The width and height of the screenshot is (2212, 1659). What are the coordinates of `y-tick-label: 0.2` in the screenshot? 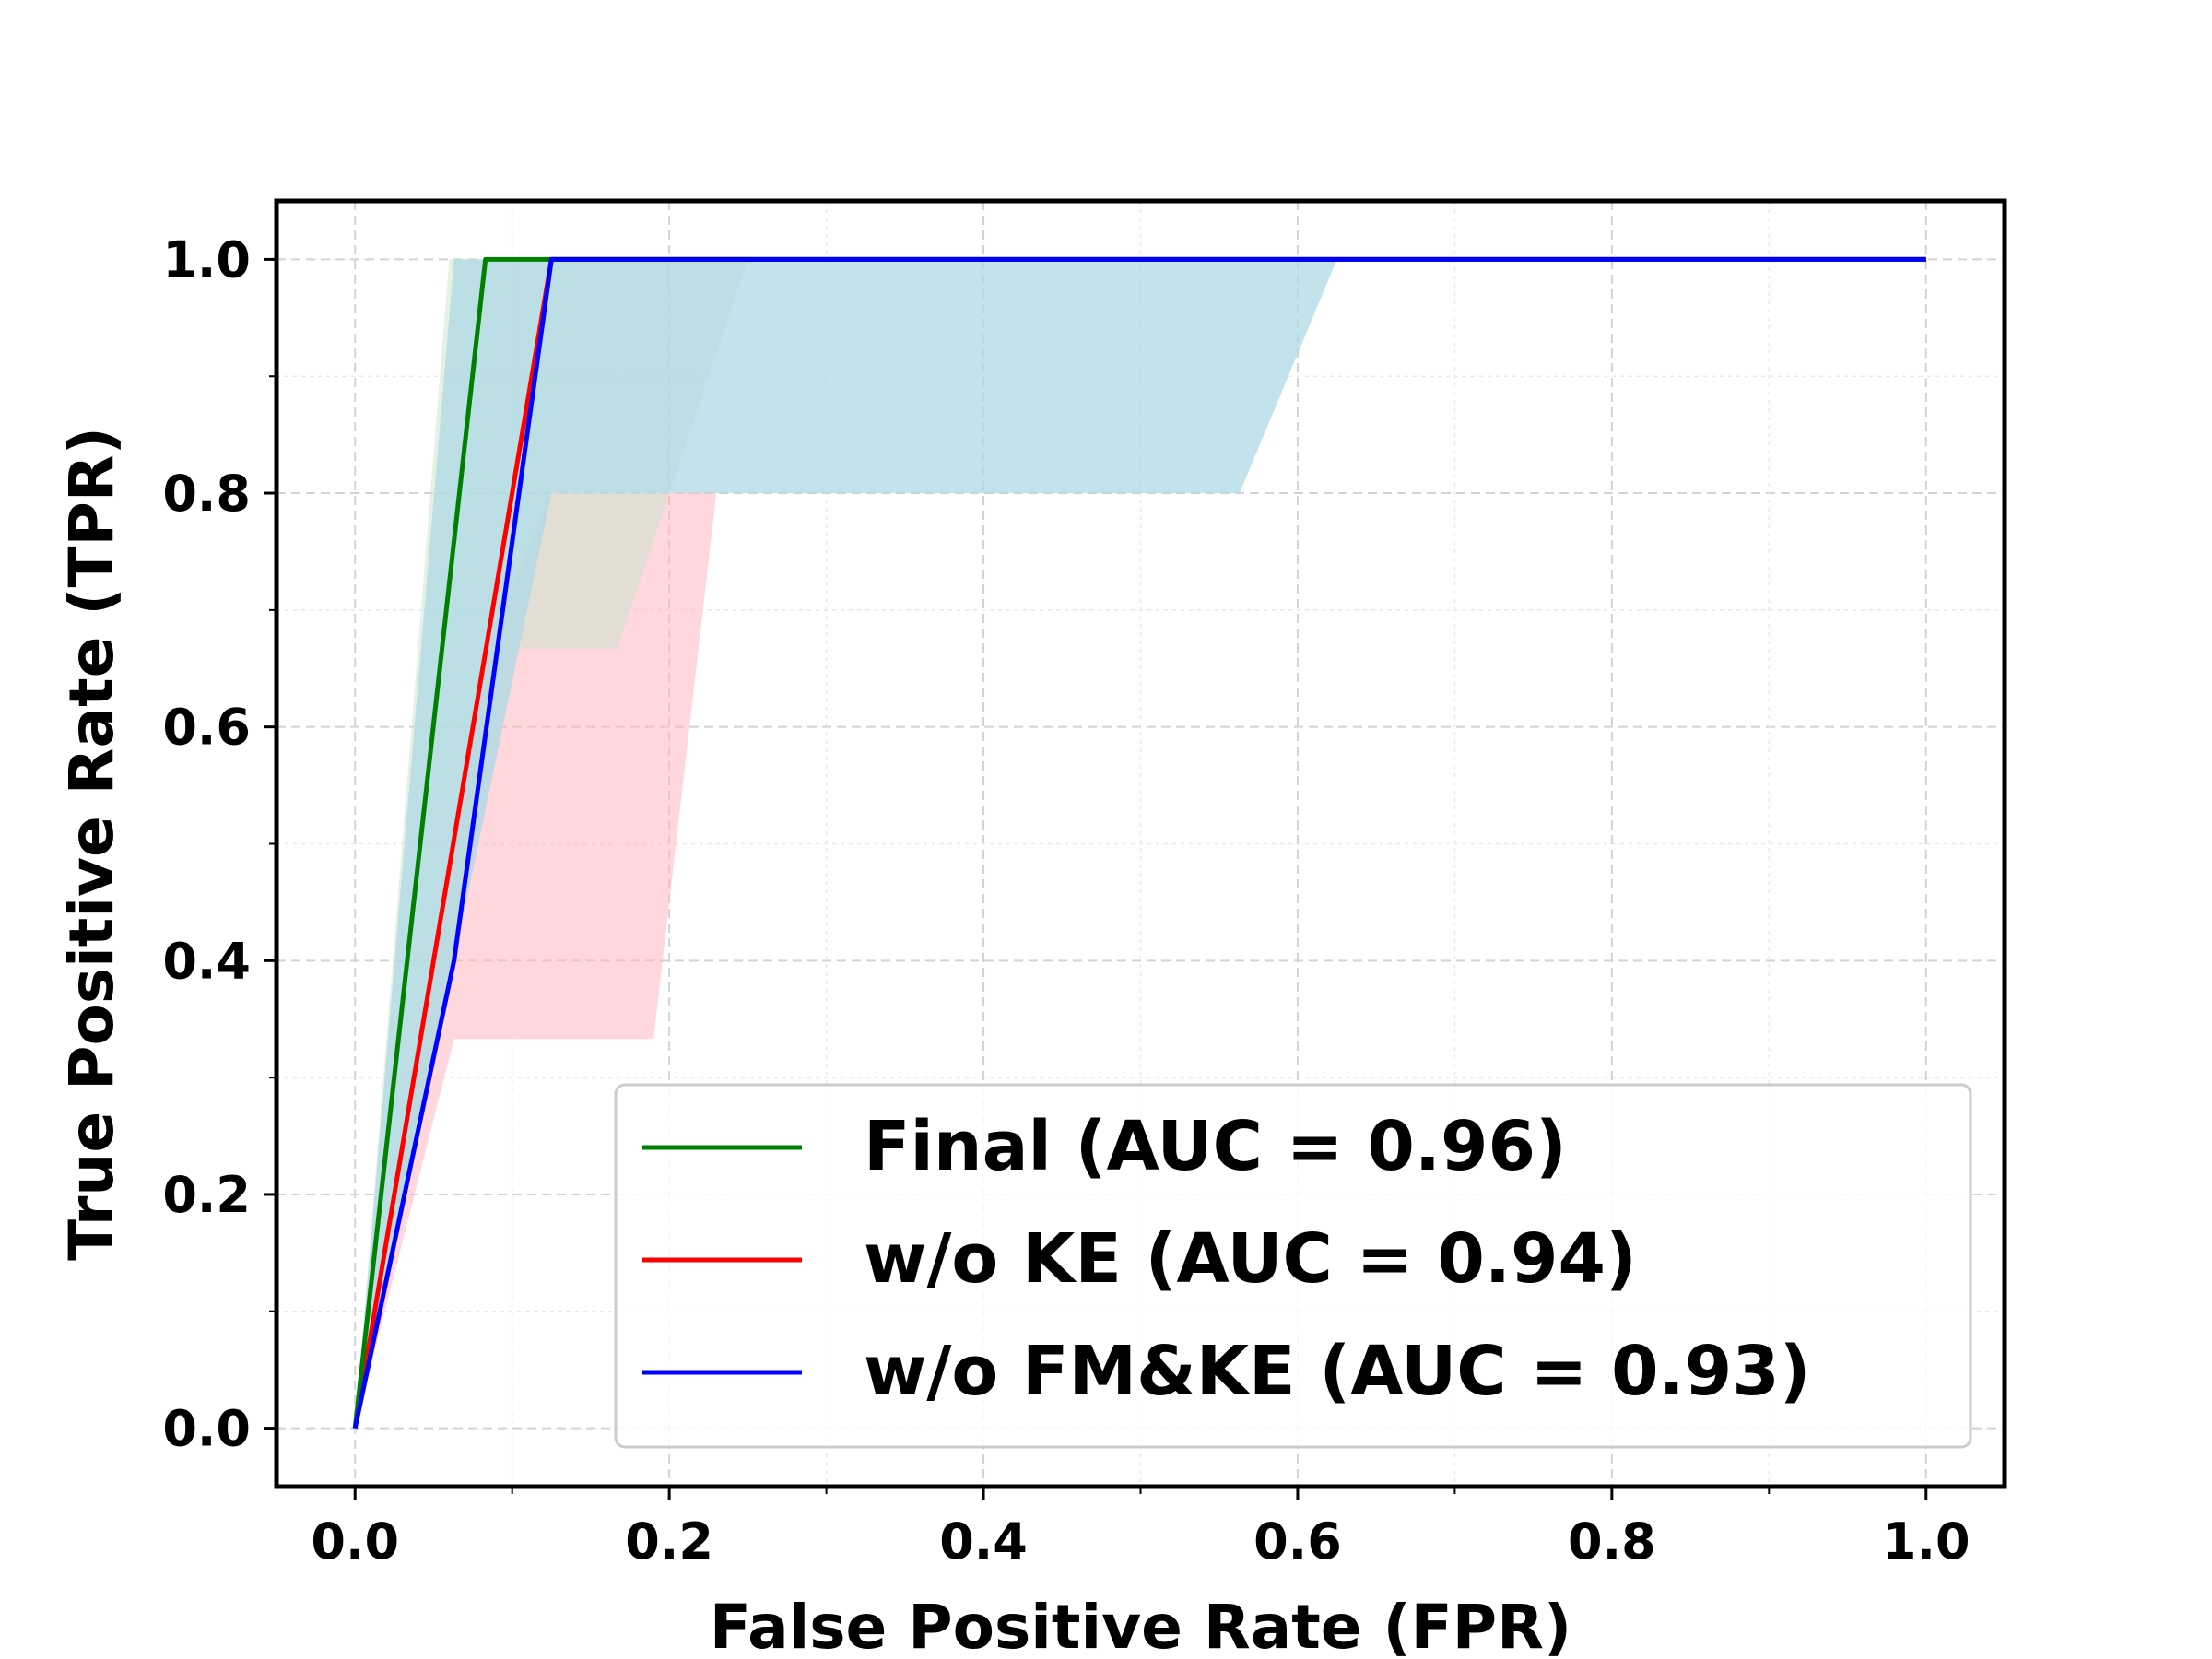 It's located at (206, 1195).